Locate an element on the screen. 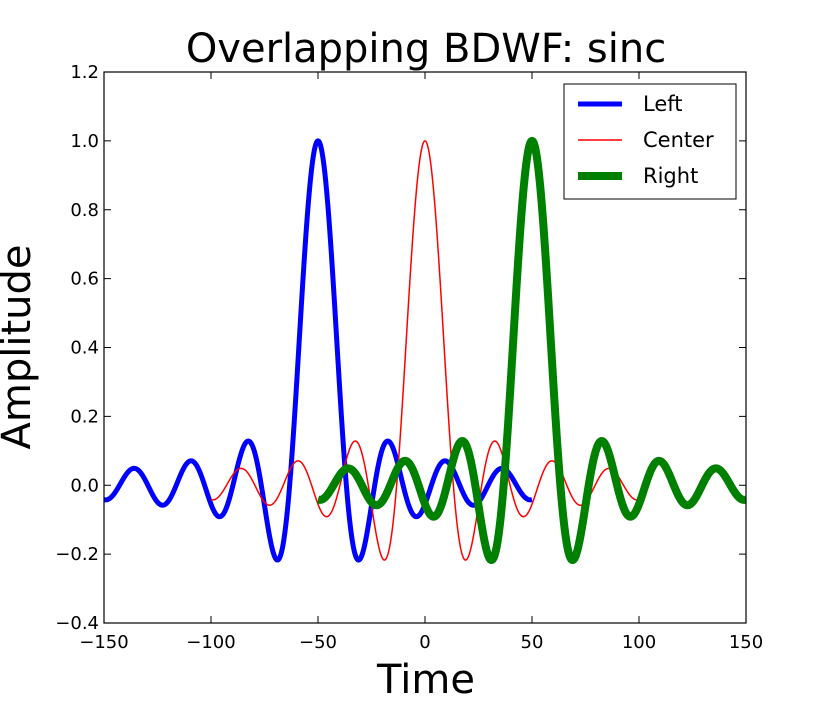 This screenshot has width=830, height=712. x-tick-label: 0 is located at coordinates (424, 642).